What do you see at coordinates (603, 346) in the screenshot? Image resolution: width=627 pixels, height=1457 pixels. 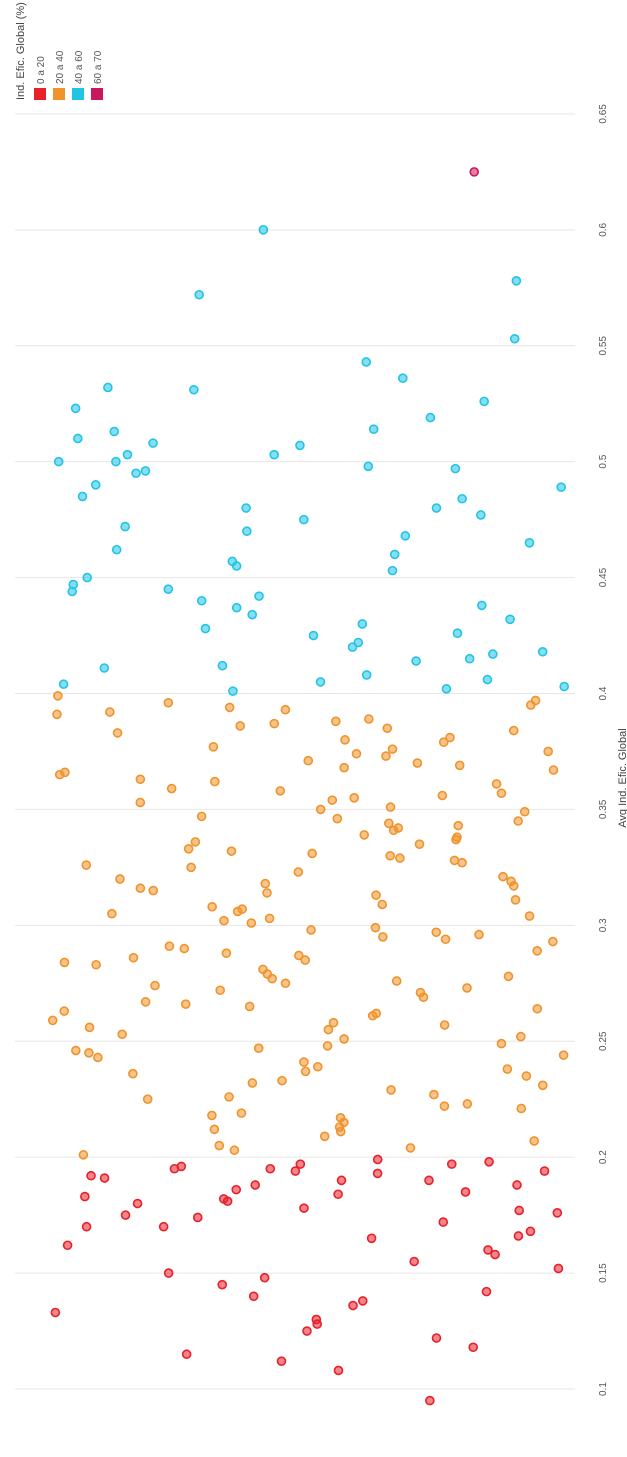 I see `y-tick-label: 0.55` at bounding box center [603, 346].